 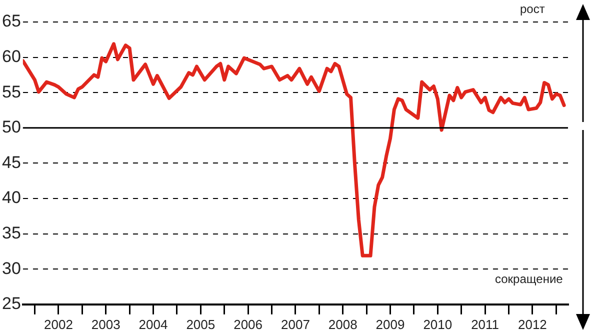 I want to click on y-tick-label: 35, so click(x=11, y=232).